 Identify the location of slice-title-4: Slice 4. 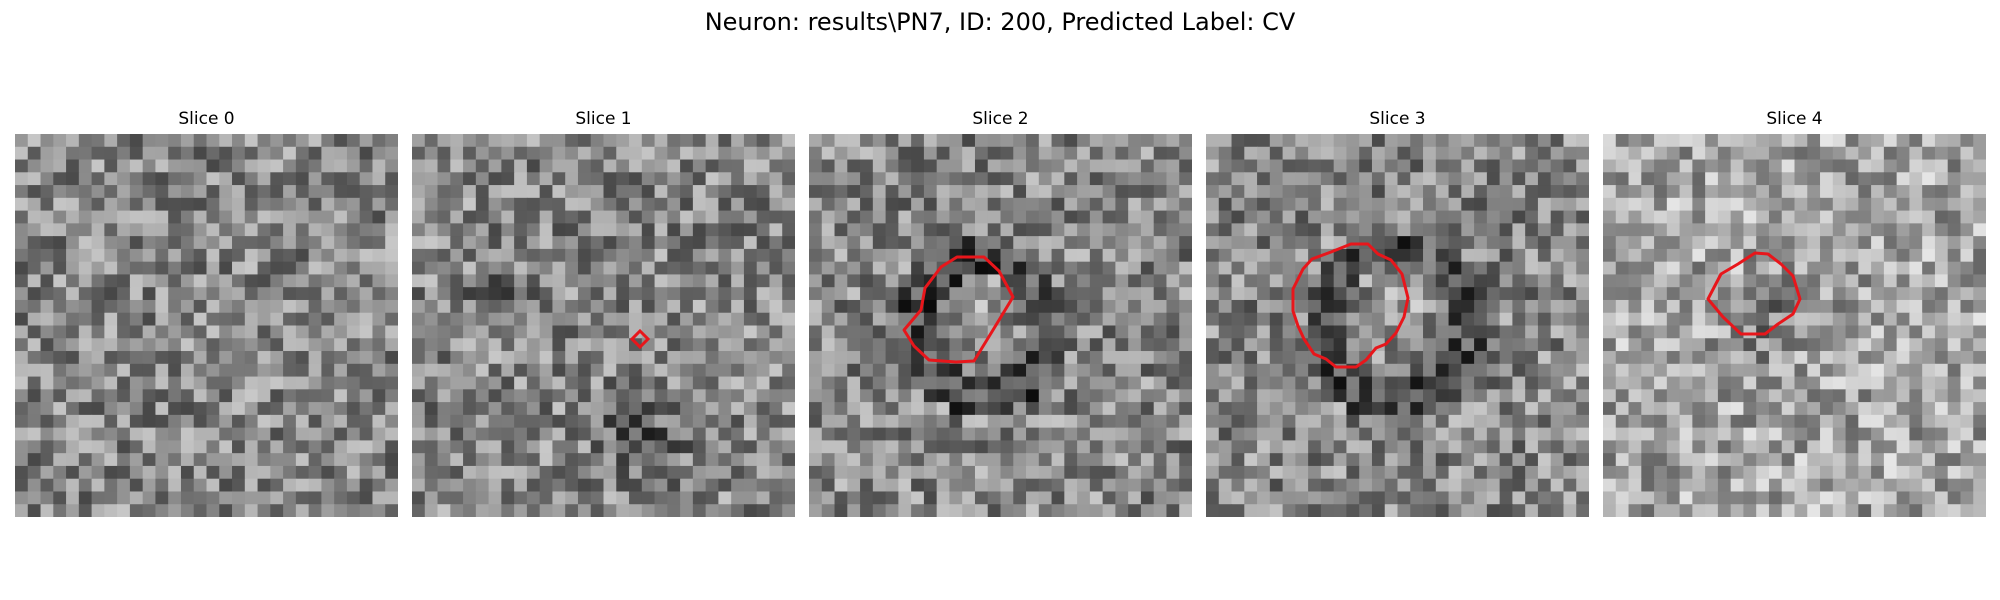
(1794, 119).